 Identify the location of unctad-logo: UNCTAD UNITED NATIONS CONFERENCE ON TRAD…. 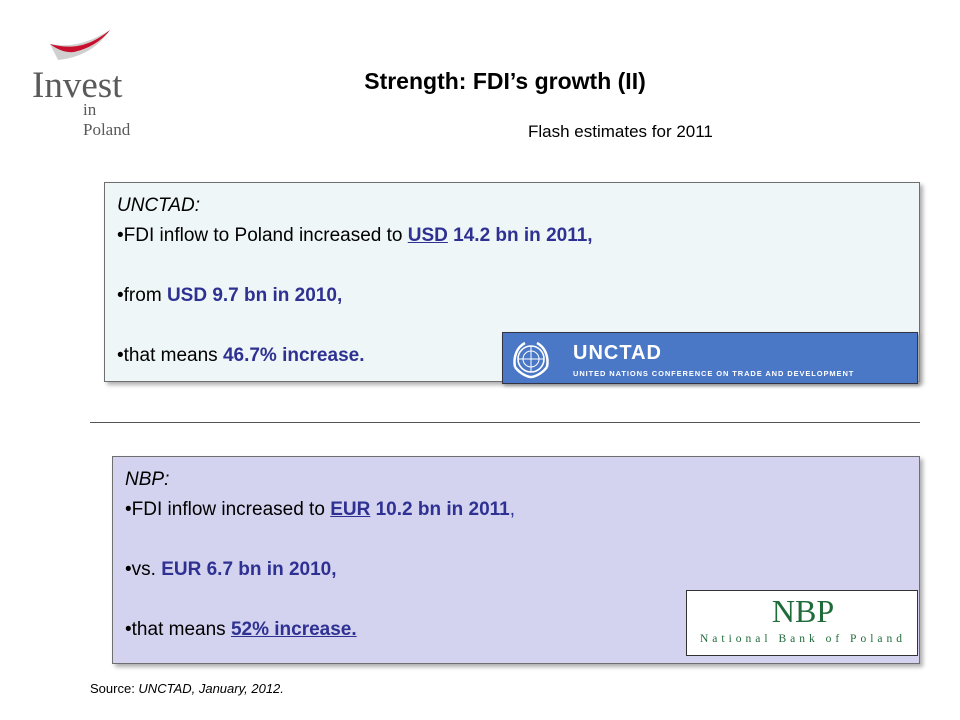
(710, 358).